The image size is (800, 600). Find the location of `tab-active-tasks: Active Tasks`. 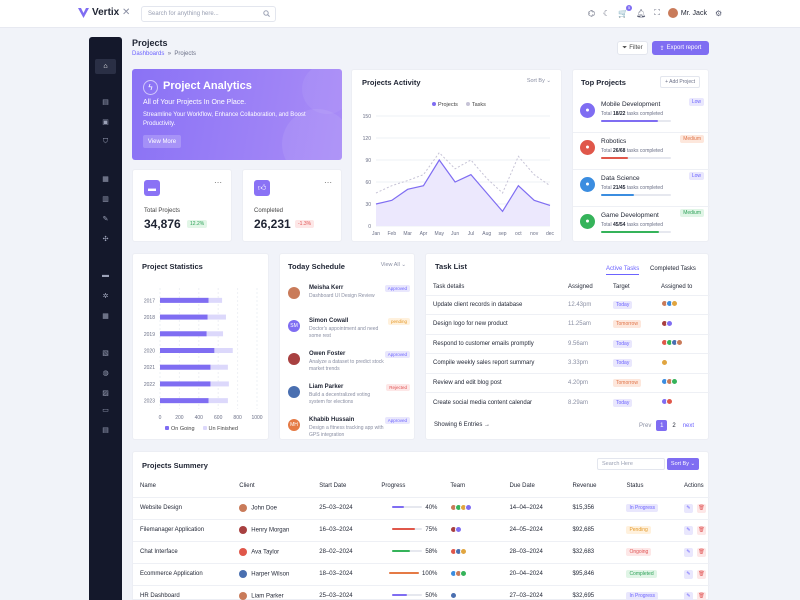

tab-active-tasks: Active Tasks is located at coordinates (623, 270).